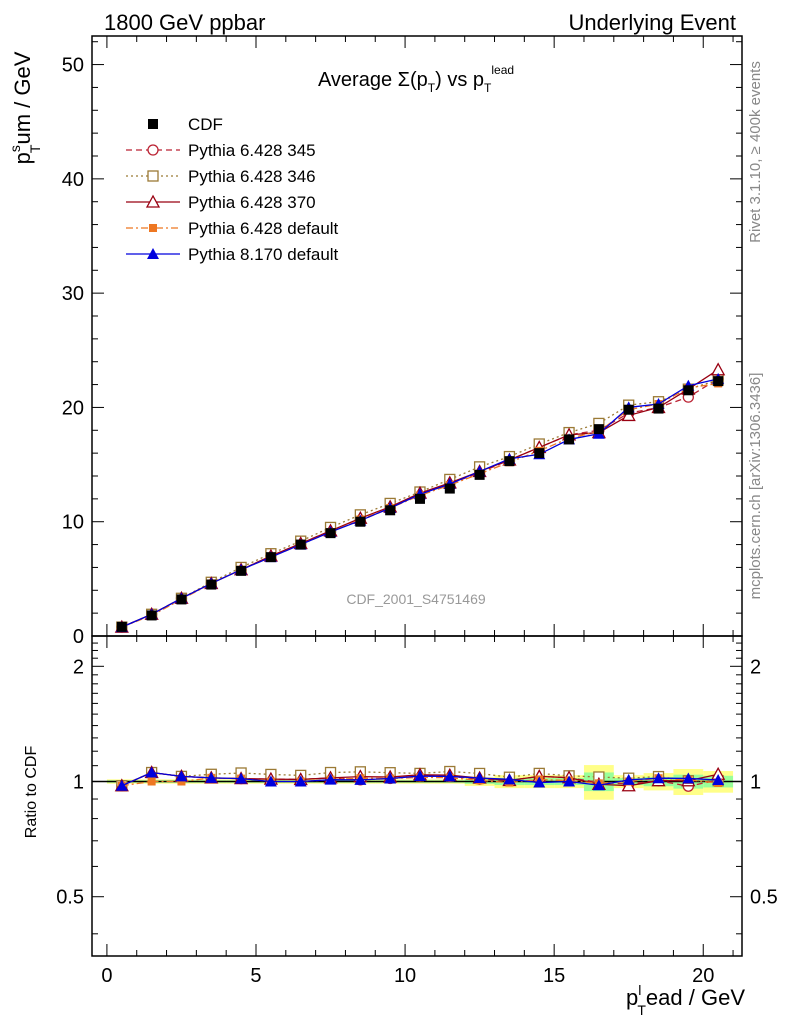 This screenshot has height=1024, width=786. What do you see at coordinates (405, 976) in the screenshot?
I see `x-tick-label: 10` at bounding box center [405, 976].